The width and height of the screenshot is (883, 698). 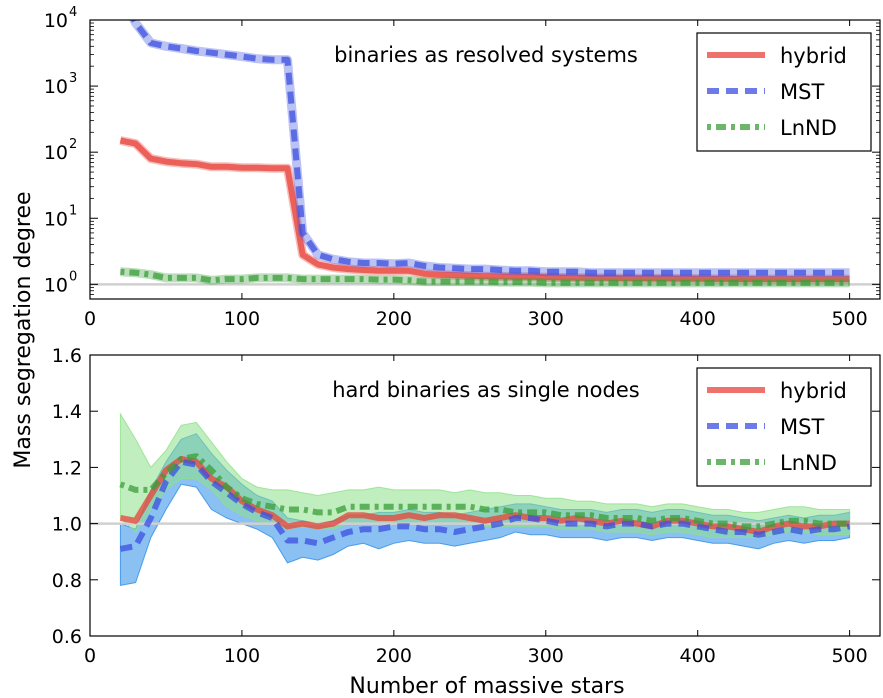 I want to click on y-tick-label: 0.6, so click(x=67, y=637).